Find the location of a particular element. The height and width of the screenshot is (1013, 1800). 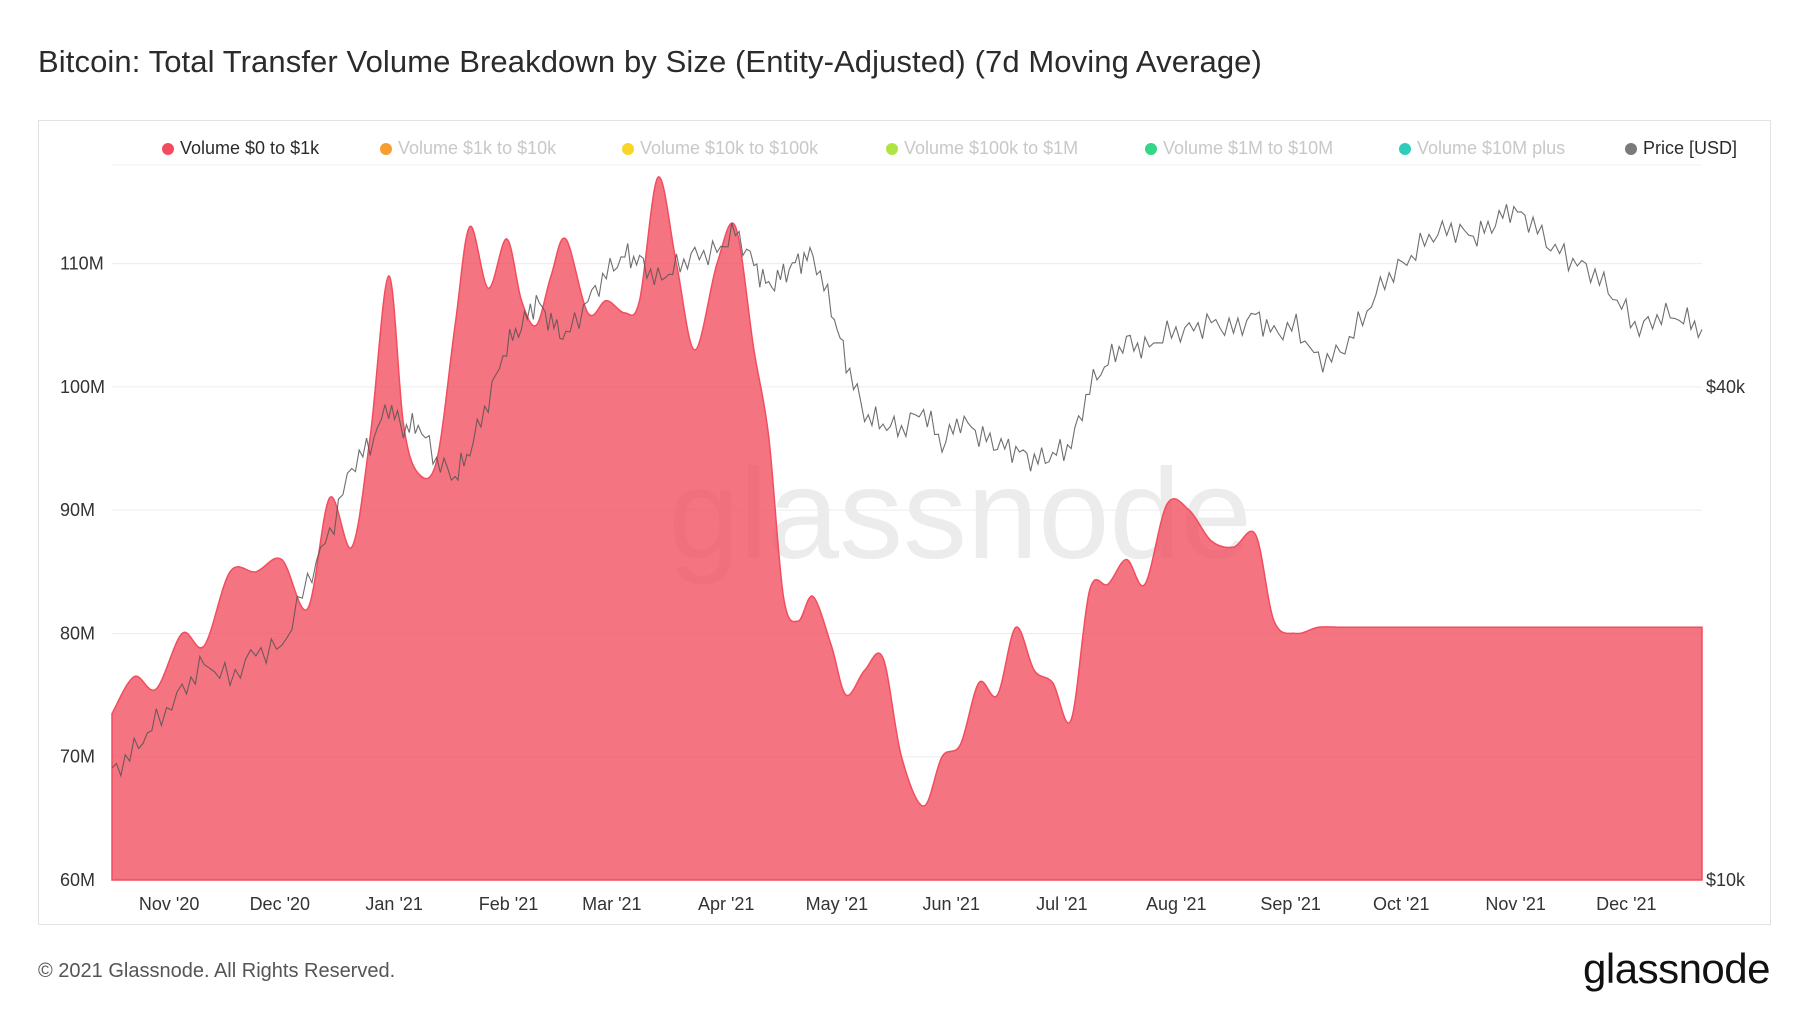

y-tick-label: 80M is located at coordinates (77, 633).